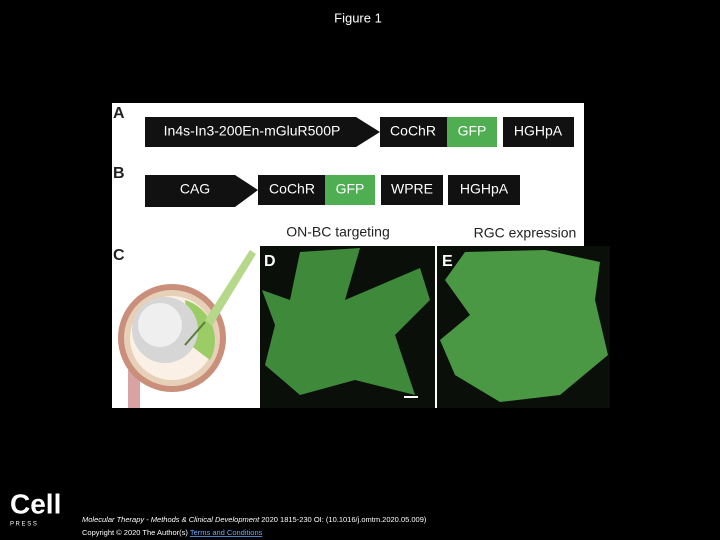  I want to click on panel-label: E, so click(447, 261).